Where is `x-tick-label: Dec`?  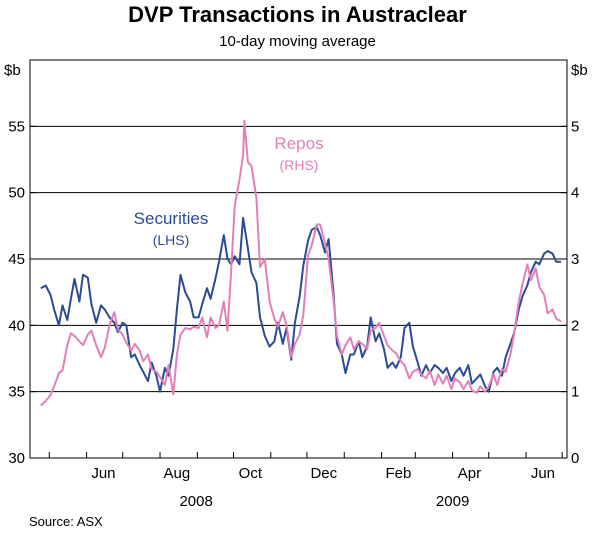 x-tick-label: Dec is located at coordinates (323, 473).